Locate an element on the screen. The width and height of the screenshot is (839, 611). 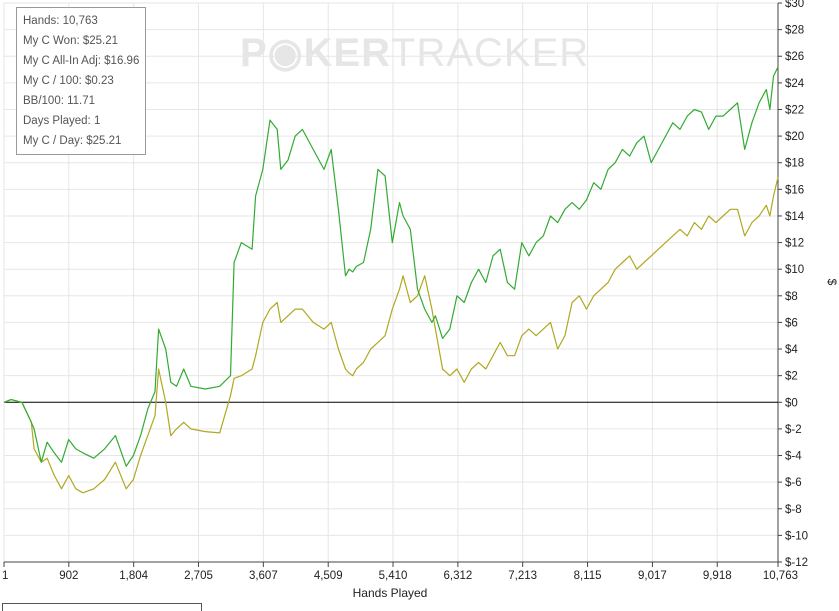
stat-bb-100: BB/100: 11.71 is located at coordinates (59, 101).